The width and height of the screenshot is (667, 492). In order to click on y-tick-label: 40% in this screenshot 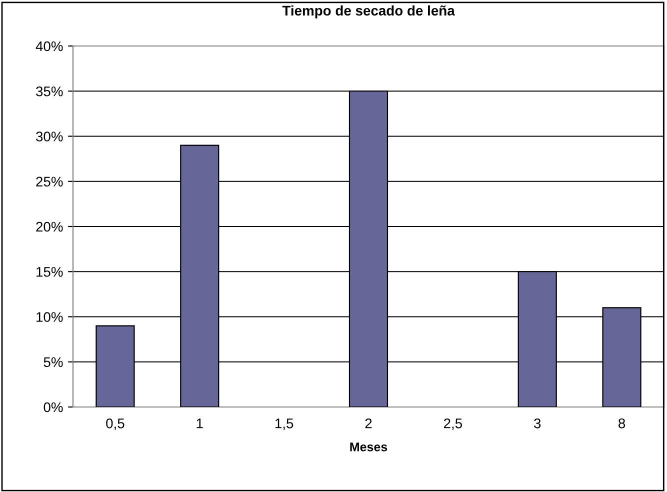, I will do `click(49, 46)`.